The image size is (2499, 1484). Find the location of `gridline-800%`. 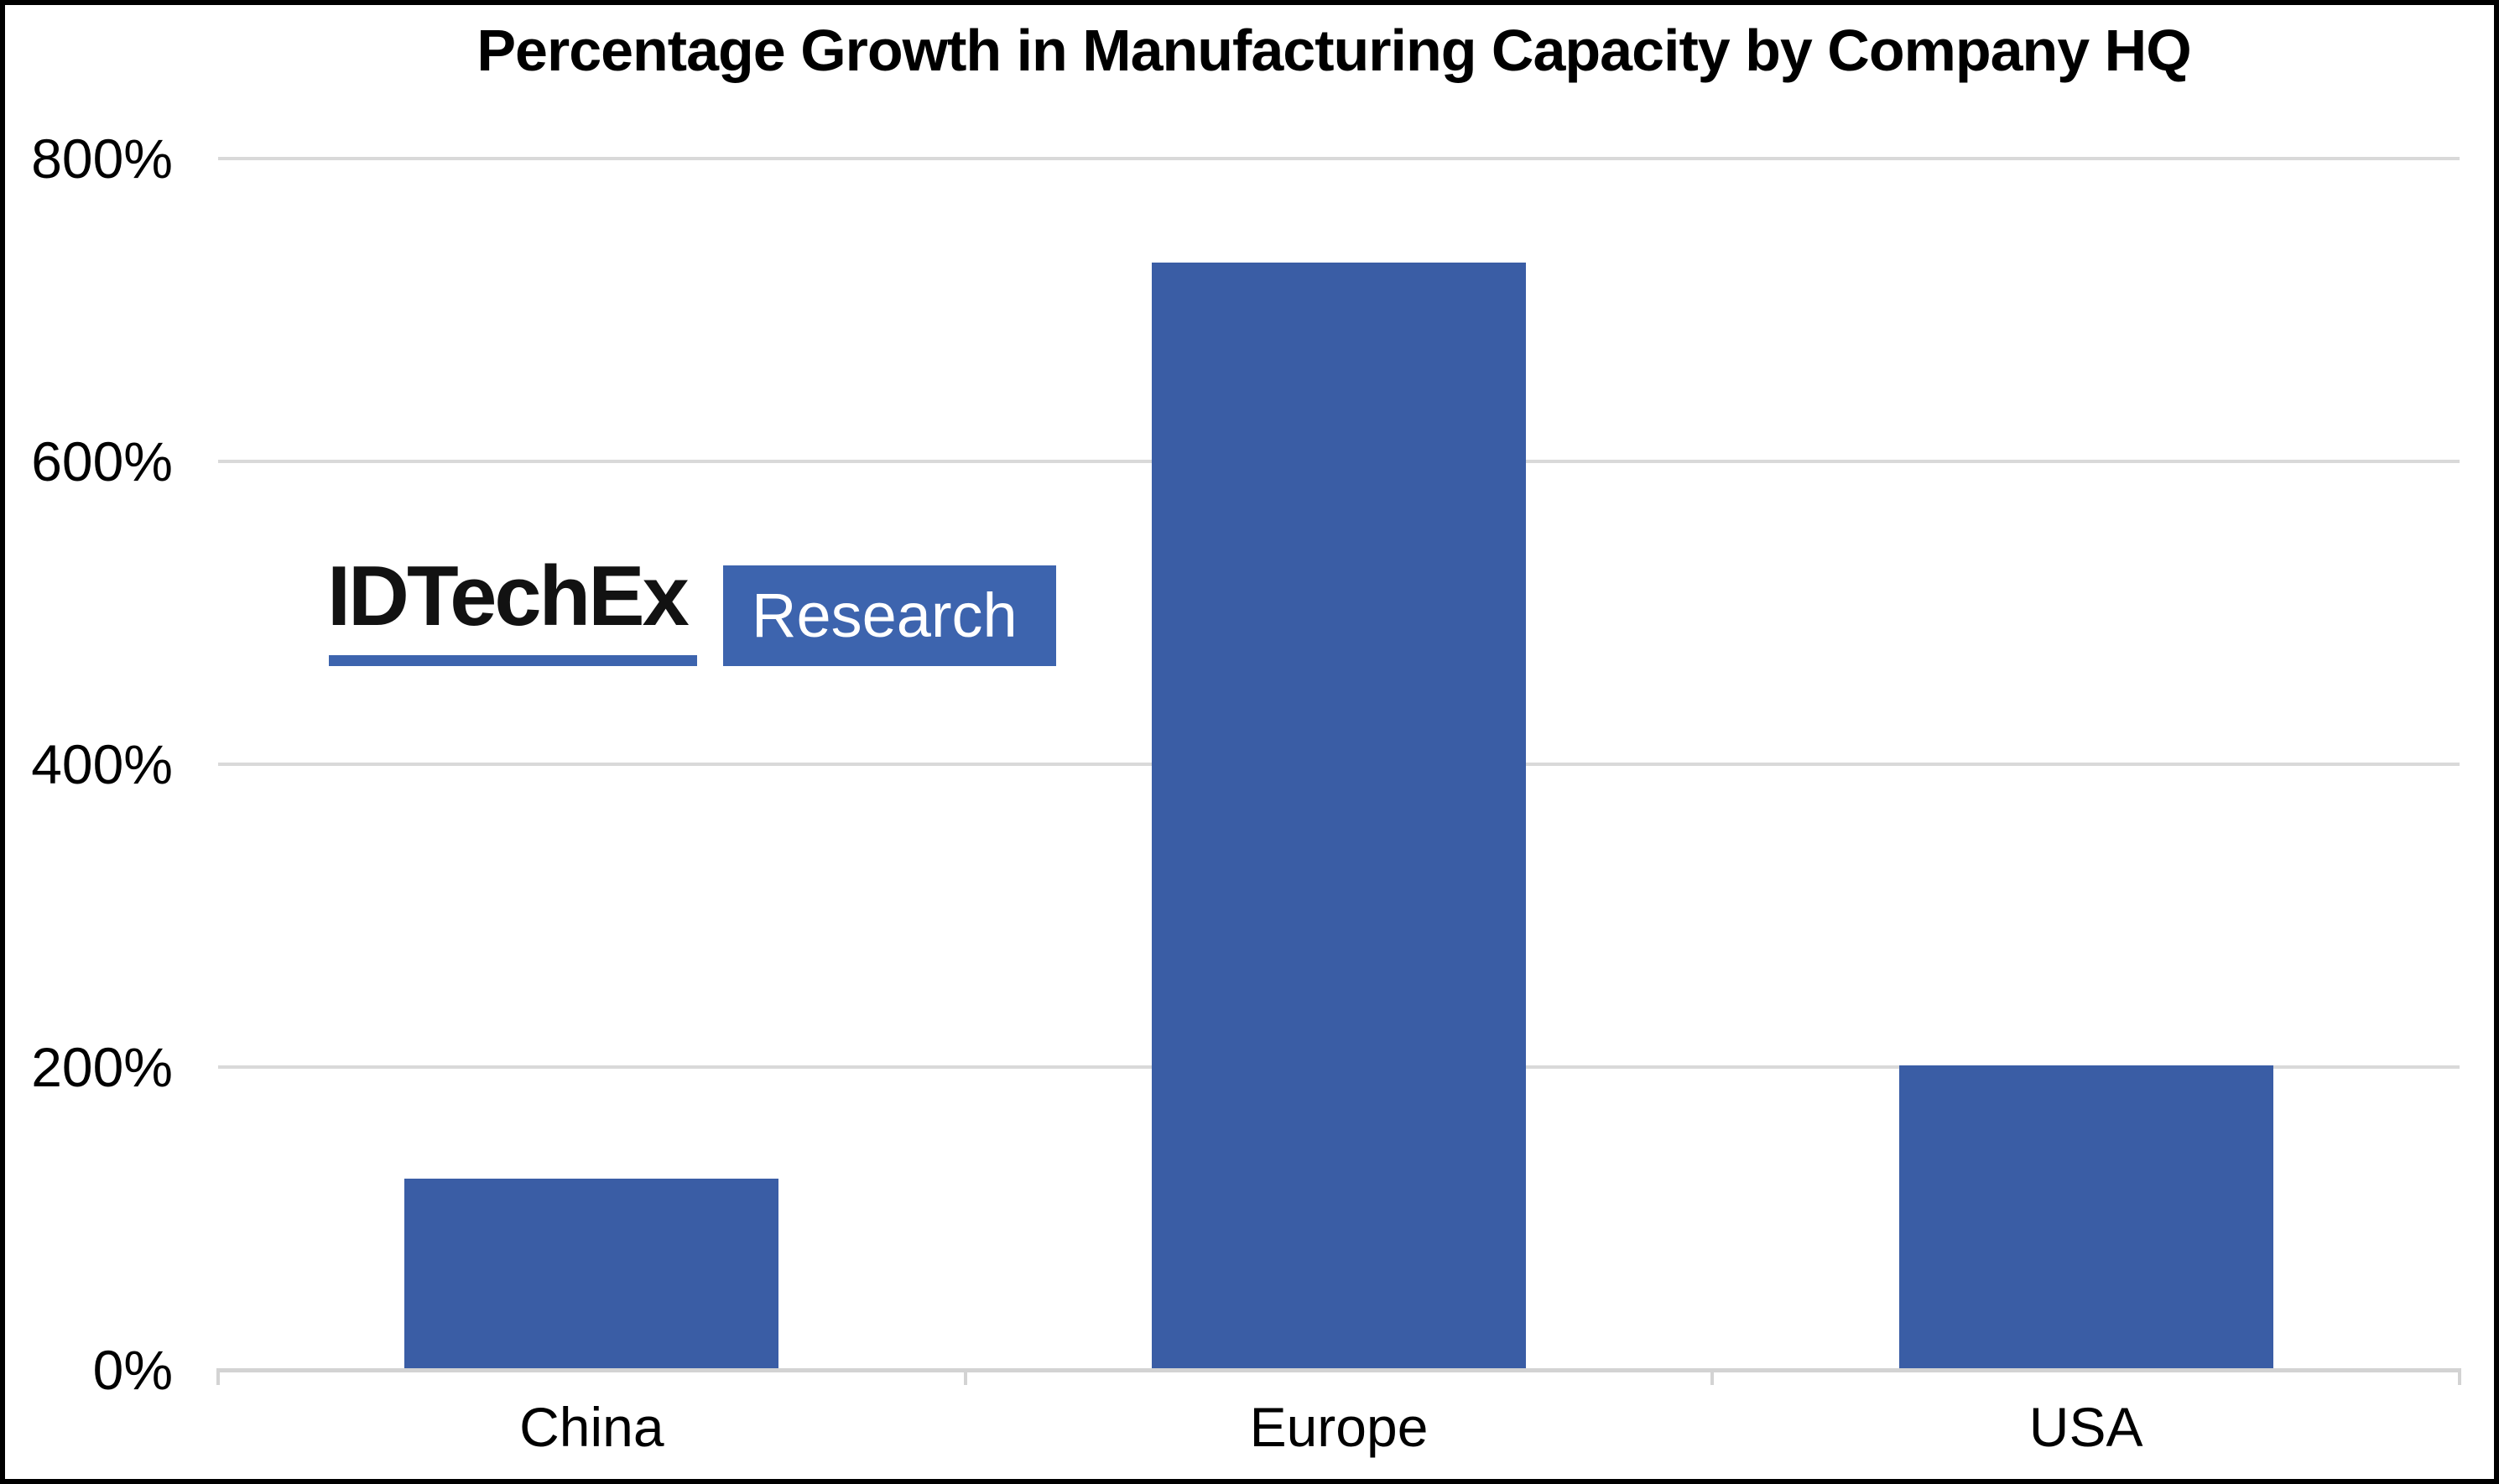

gridline-800% is located at coordinates (1339, 158).